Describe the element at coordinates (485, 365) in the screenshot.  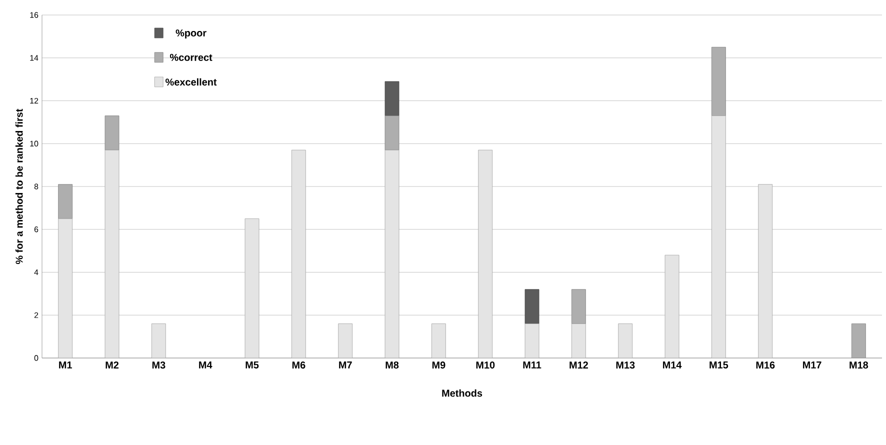
I see `x-tick-label: M10` at that location.